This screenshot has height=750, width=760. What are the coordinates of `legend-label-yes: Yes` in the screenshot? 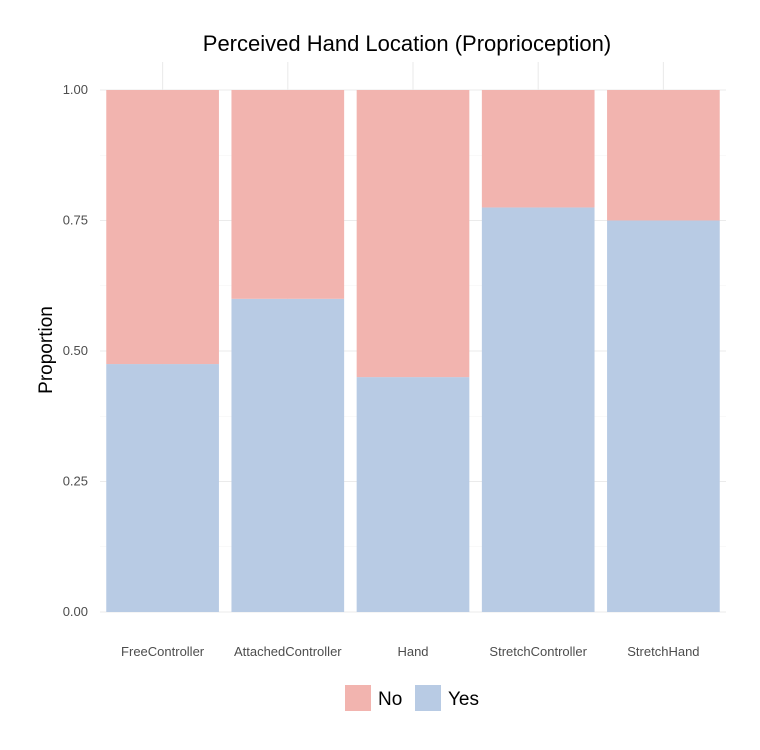 It's located at (463, 699).